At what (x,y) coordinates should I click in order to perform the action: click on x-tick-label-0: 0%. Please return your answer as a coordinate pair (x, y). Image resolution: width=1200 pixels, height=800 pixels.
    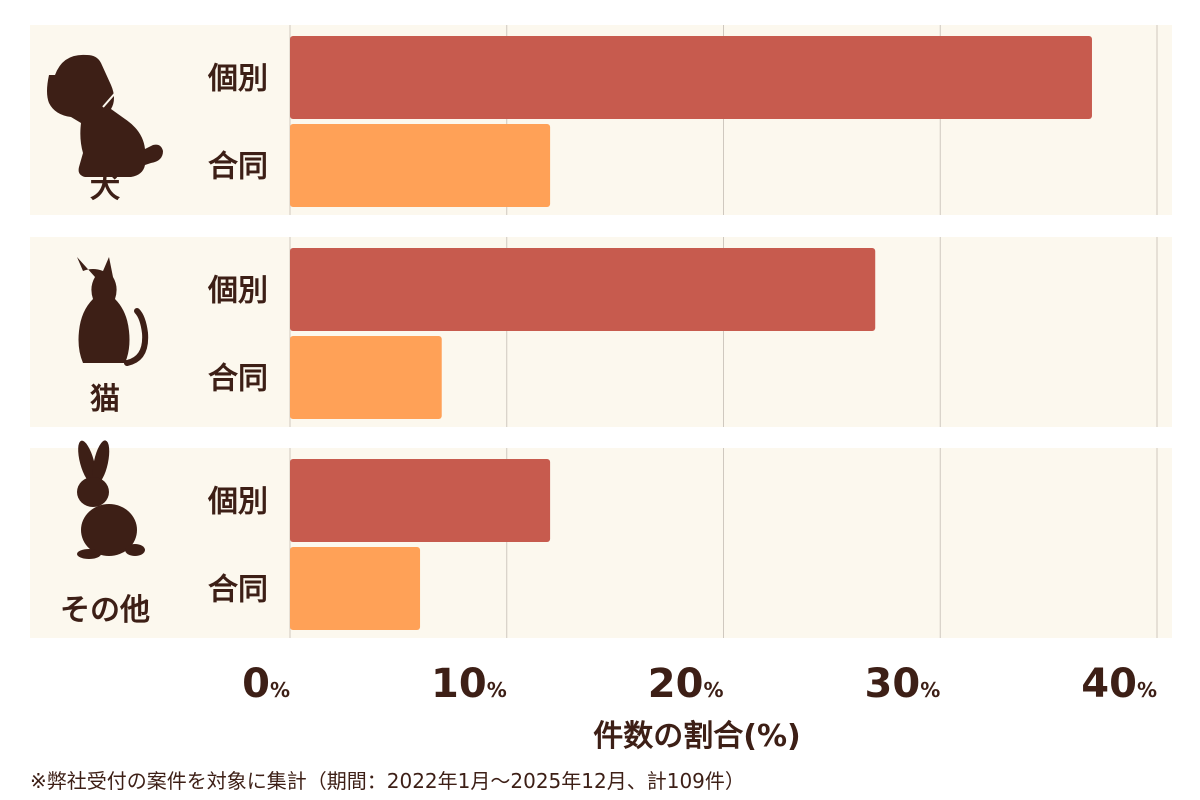
    Looking at the image, I should click on (266, 684).